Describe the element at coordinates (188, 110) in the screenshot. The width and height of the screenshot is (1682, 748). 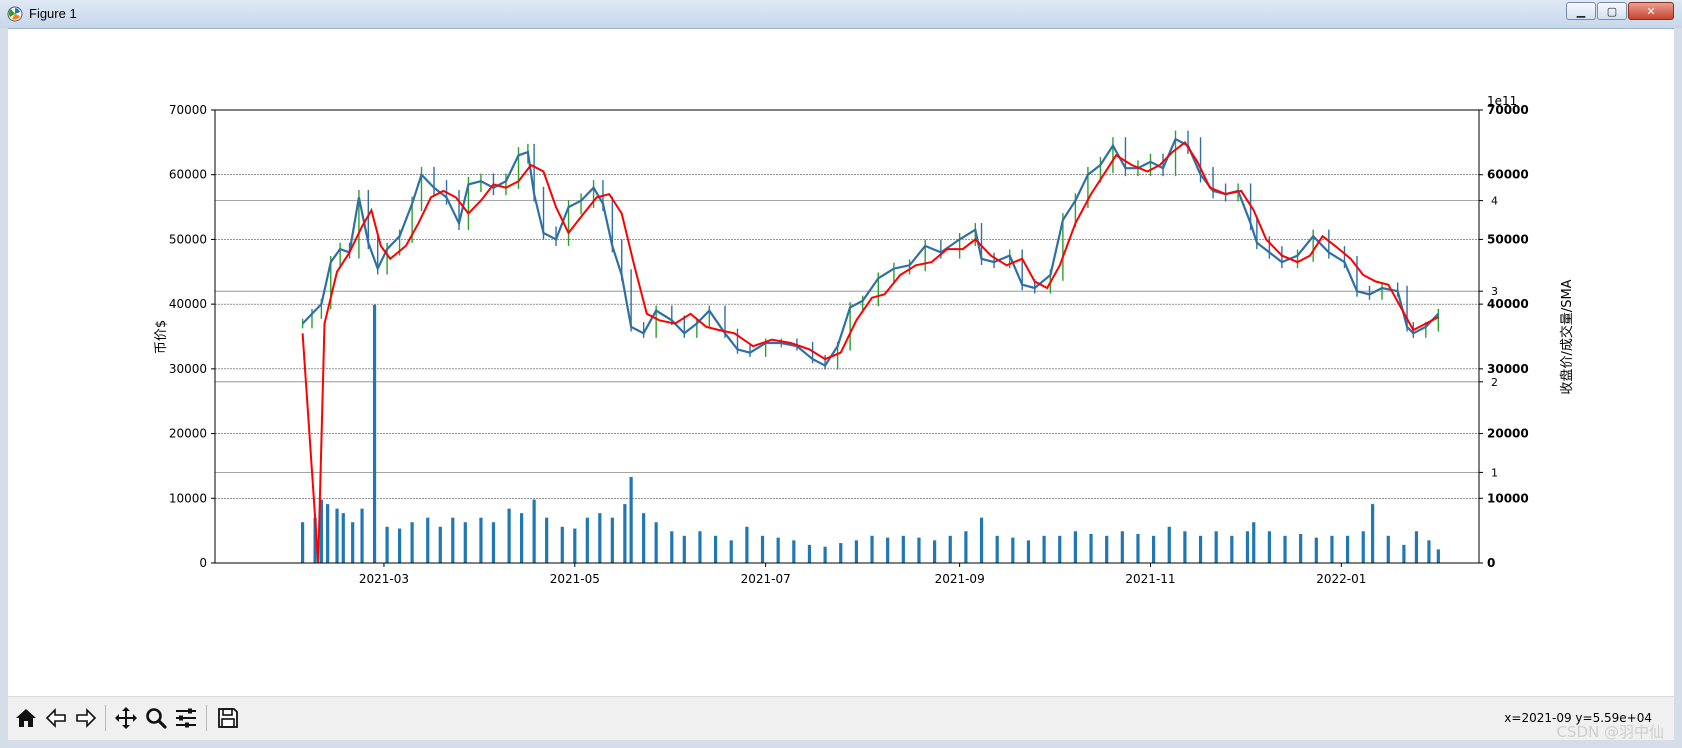
I see `y-tick-label: 70000` at that location.